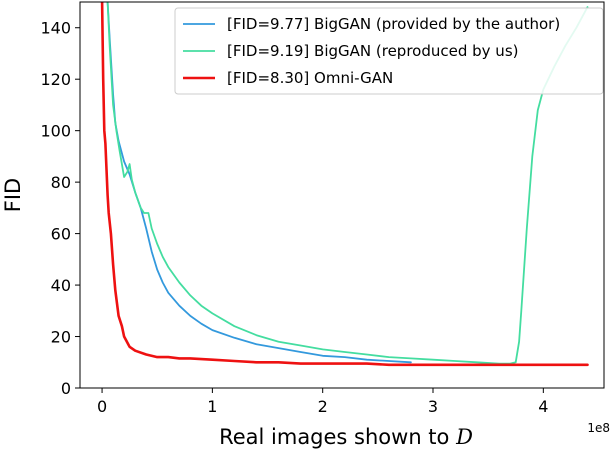 The height and width of the screenshot is (452, 612). Describe the element at coordinates (61, 182) in the screenshot. I see `y-tick-label: 80` at that location.